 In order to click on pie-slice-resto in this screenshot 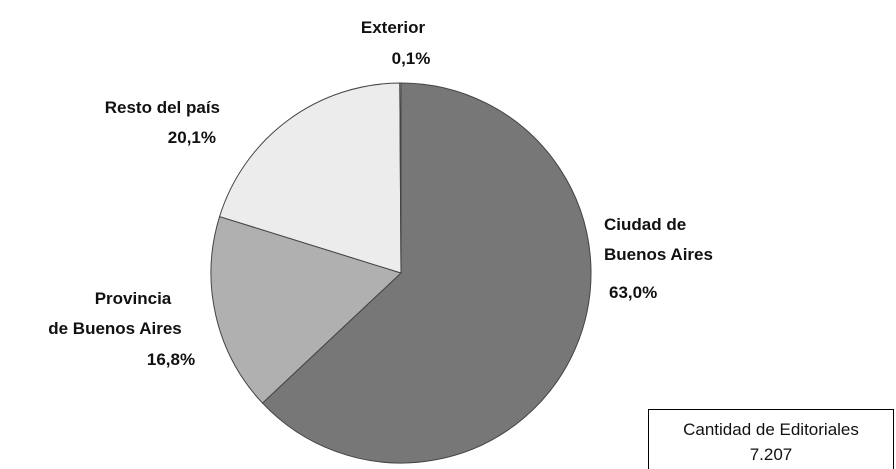, I will do `click(310, 178)`.